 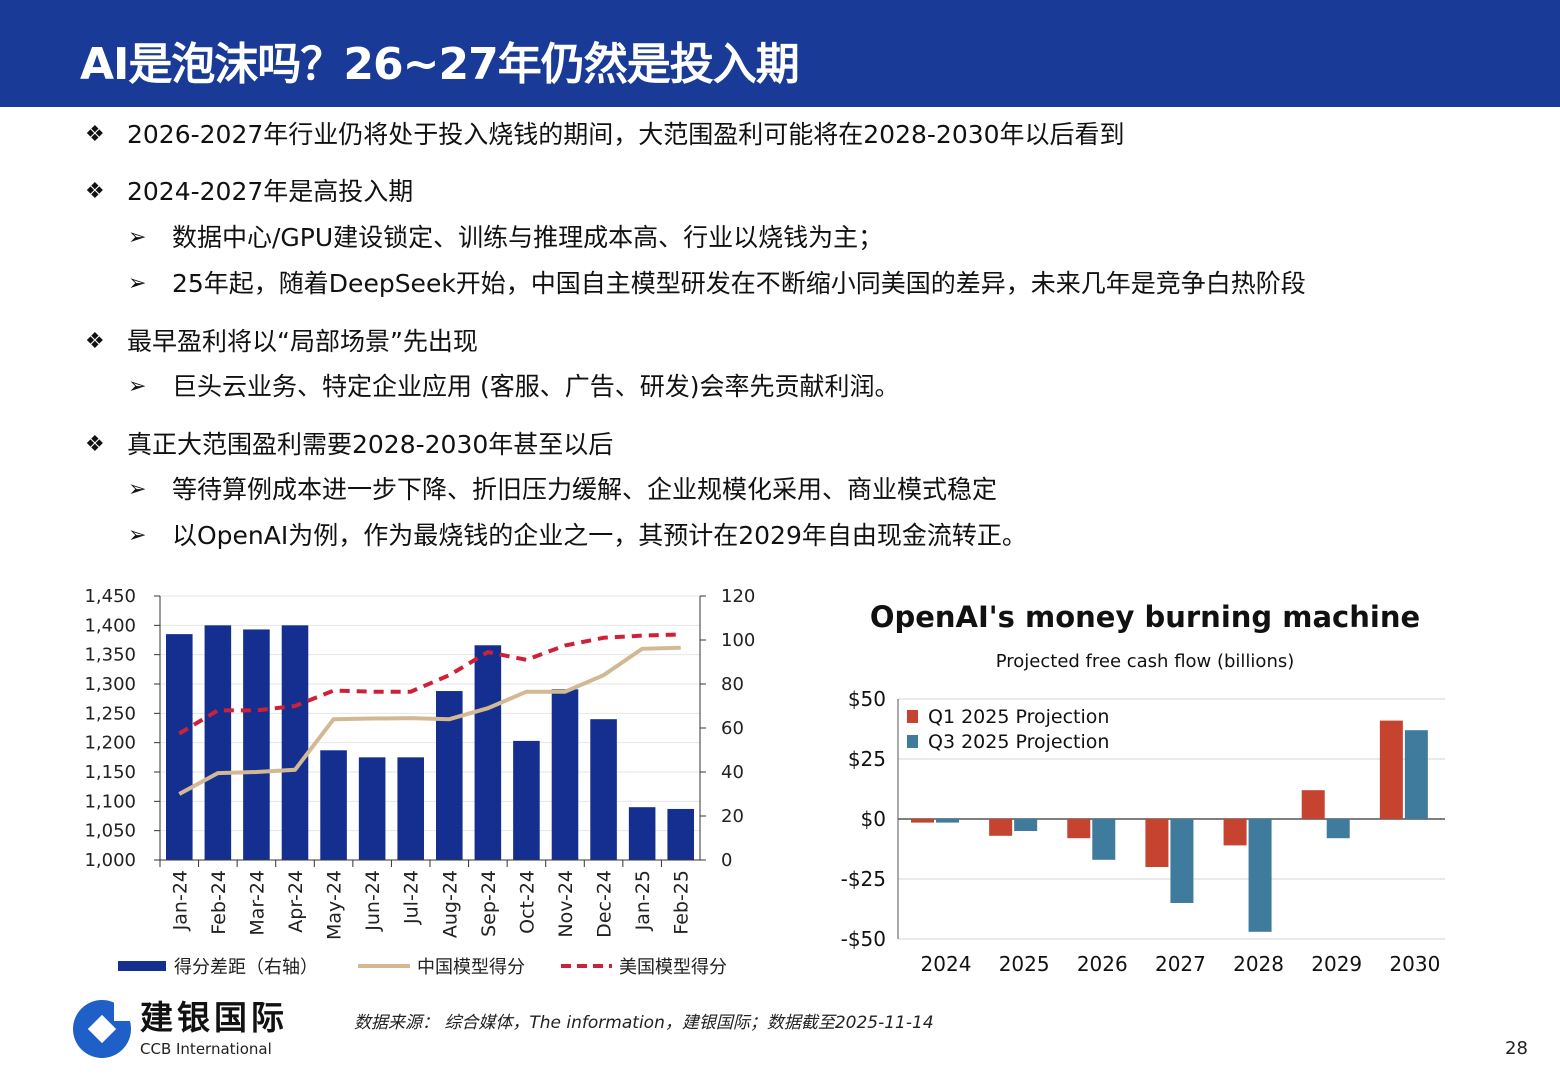 I want to click on header-bar: AI是泡沫吗？26~27年仍然是投入期, so click(x=780, y=53).